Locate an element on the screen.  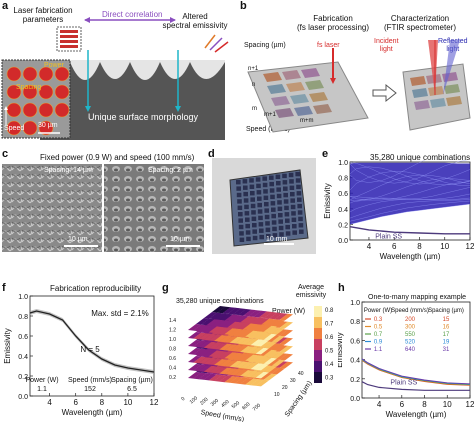
h-ytick-label: 0.8 is located at coordinates (355, 322).